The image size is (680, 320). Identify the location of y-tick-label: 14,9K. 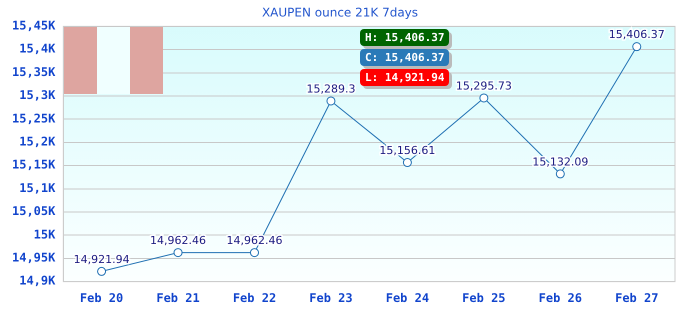
(37, 281).